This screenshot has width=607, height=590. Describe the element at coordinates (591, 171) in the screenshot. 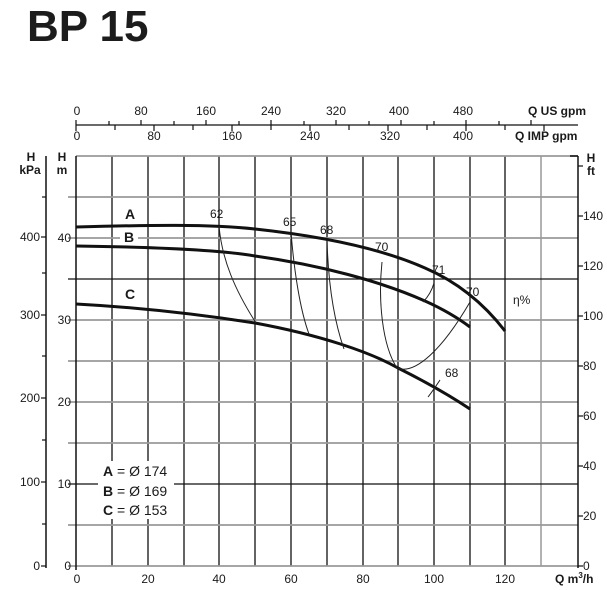

I see `ft-axis-label-unit: ft` at that location.